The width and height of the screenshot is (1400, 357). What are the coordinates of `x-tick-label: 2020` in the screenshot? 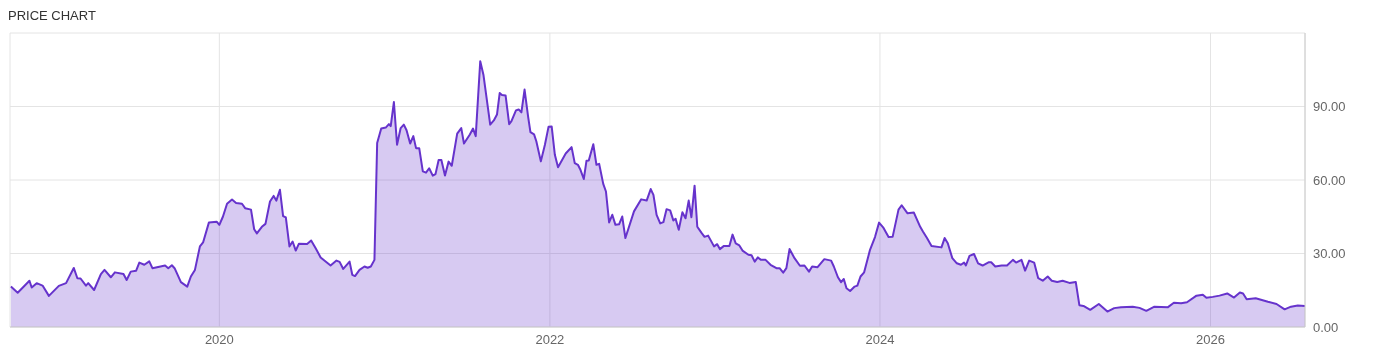 It's located at (219, 340).